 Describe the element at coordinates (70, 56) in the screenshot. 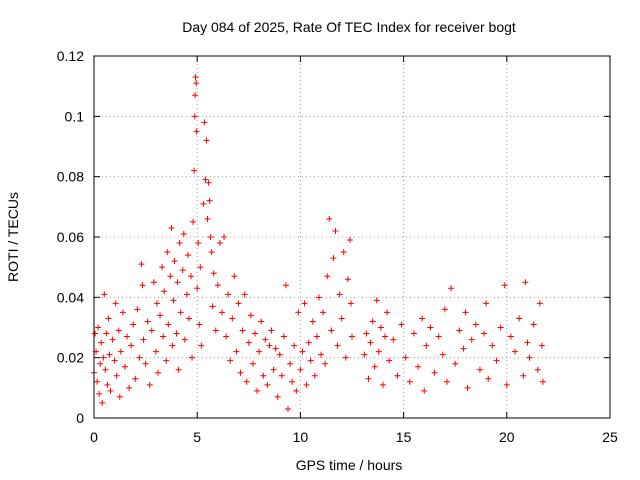

I see `y-tick-label: 0.12` at that location.